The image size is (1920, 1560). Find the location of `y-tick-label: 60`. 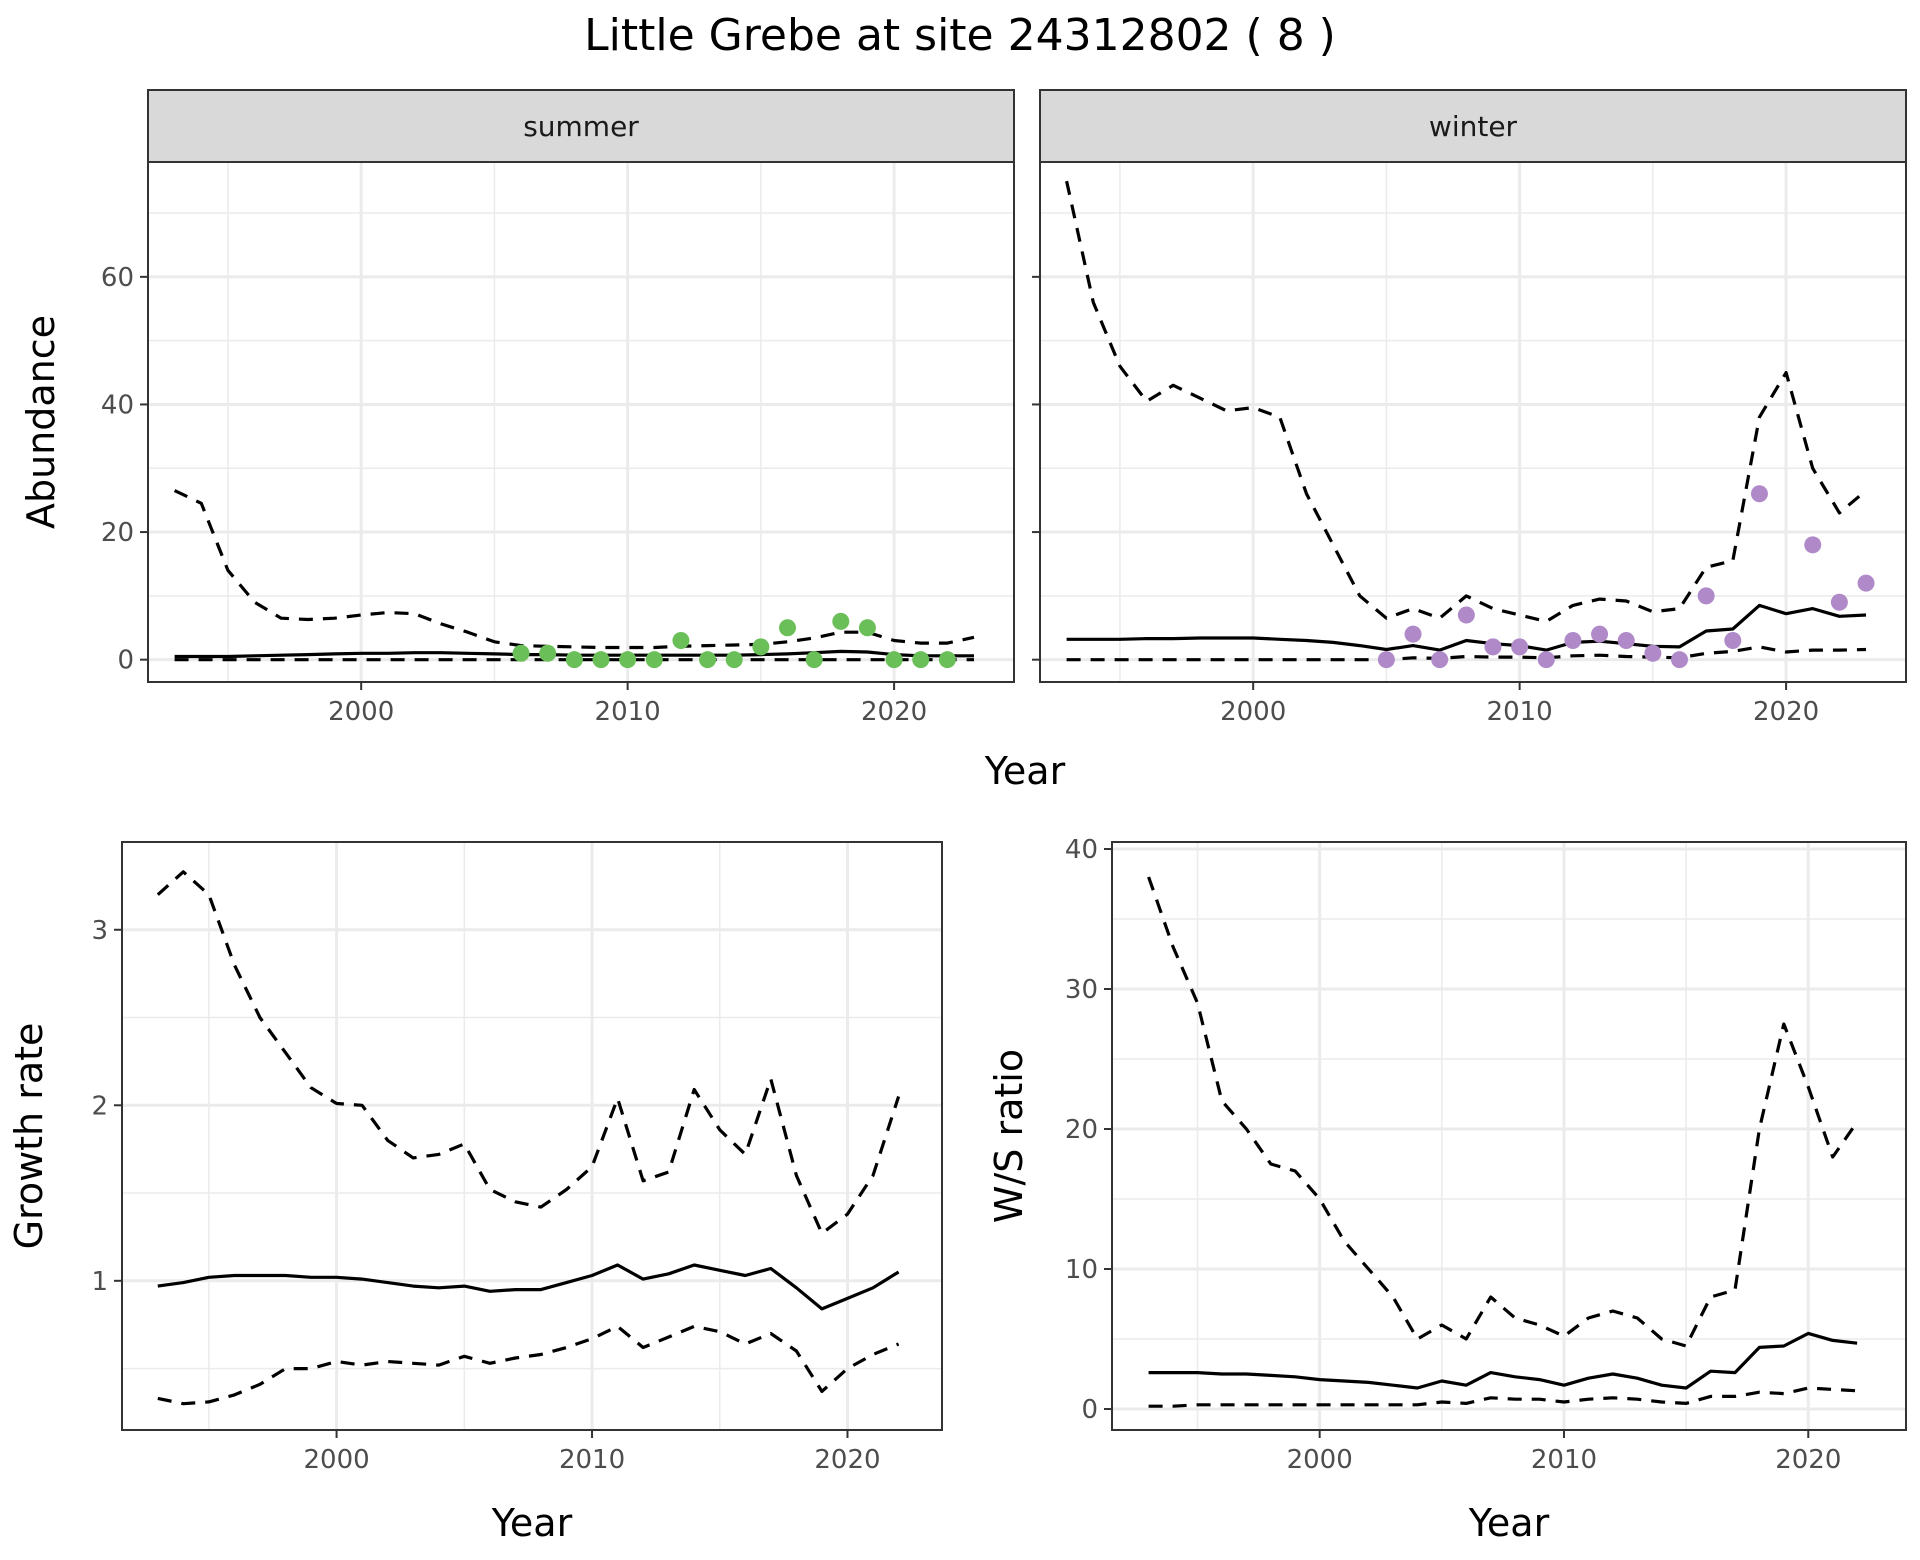

y-tick-label: 60 is located at coordinates (117, 278).